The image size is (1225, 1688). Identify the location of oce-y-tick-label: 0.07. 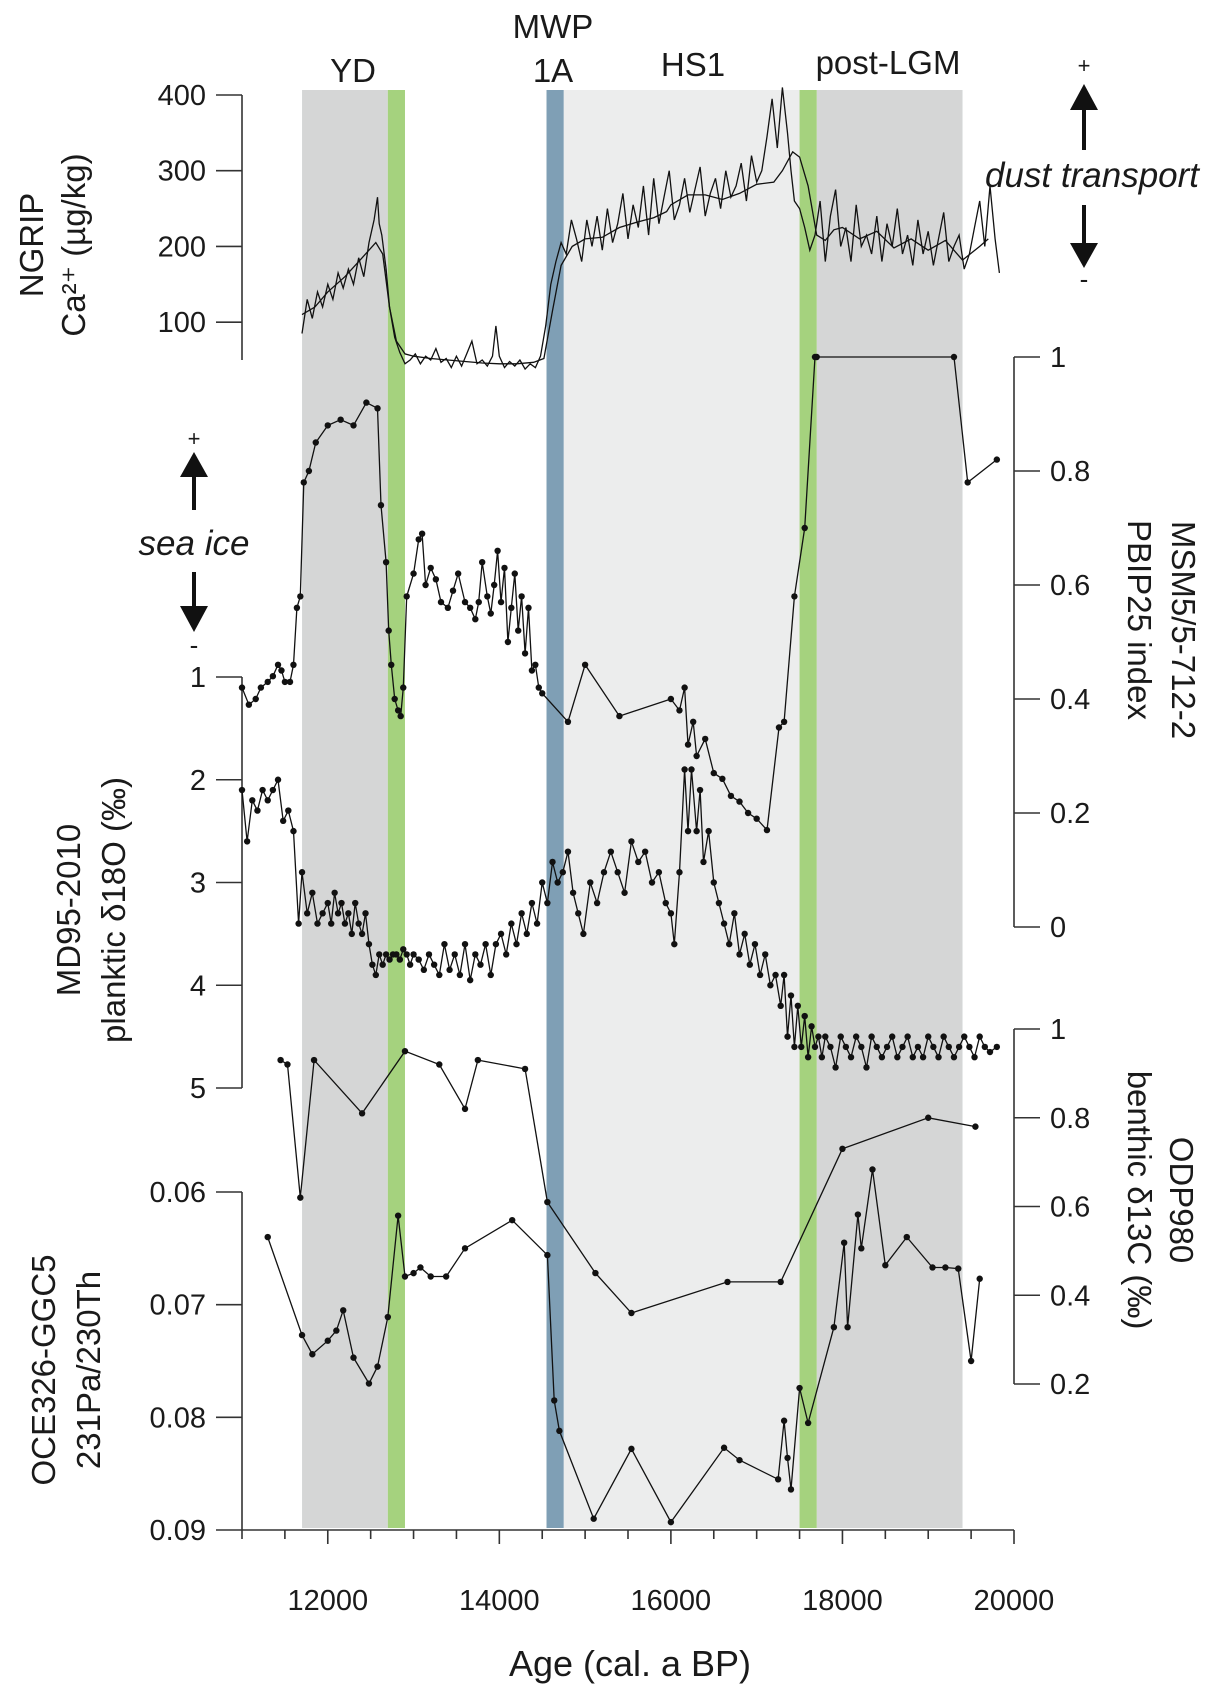
(178, 1306).